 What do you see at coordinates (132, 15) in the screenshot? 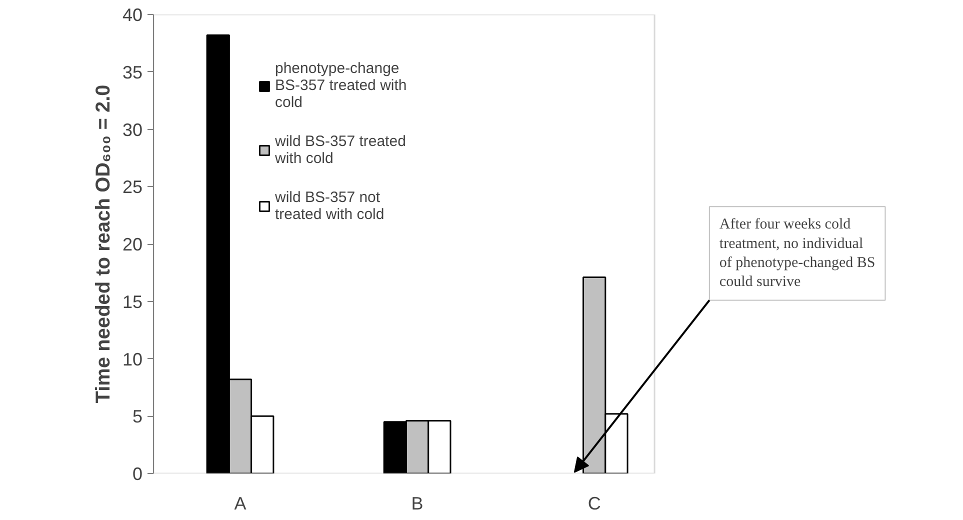
I see `y-tick-label: 40` at bounding box center [132, 15].